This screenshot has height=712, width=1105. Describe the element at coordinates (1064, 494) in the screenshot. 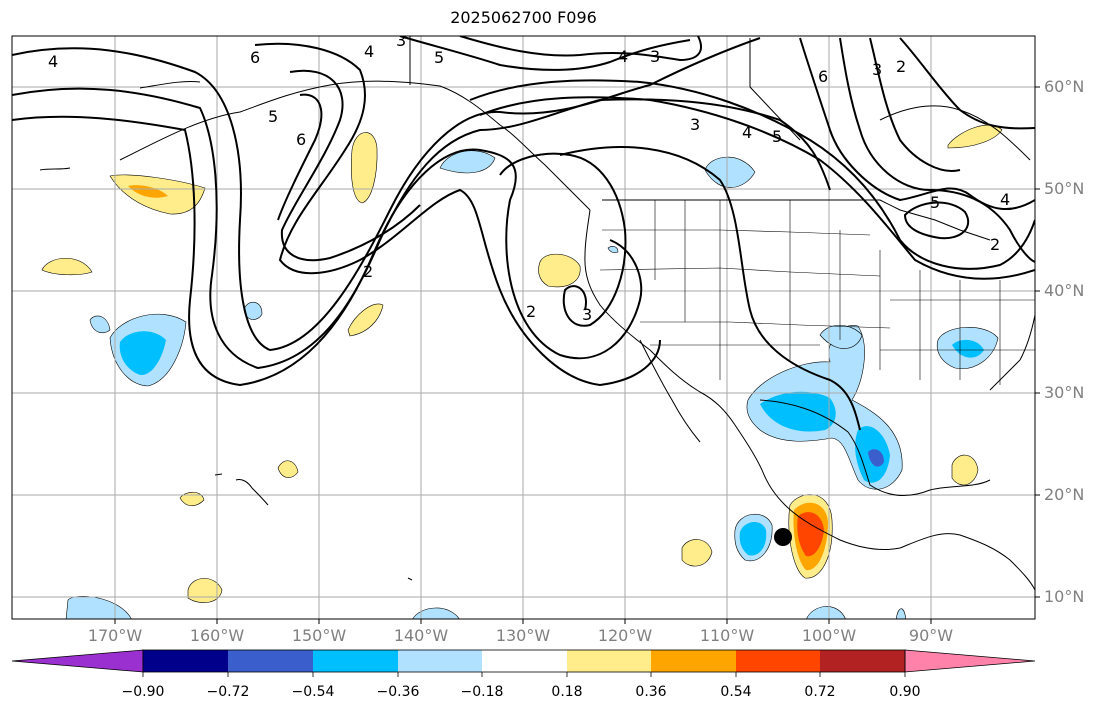

I see `lat-label-20n: 20°N` at that location.